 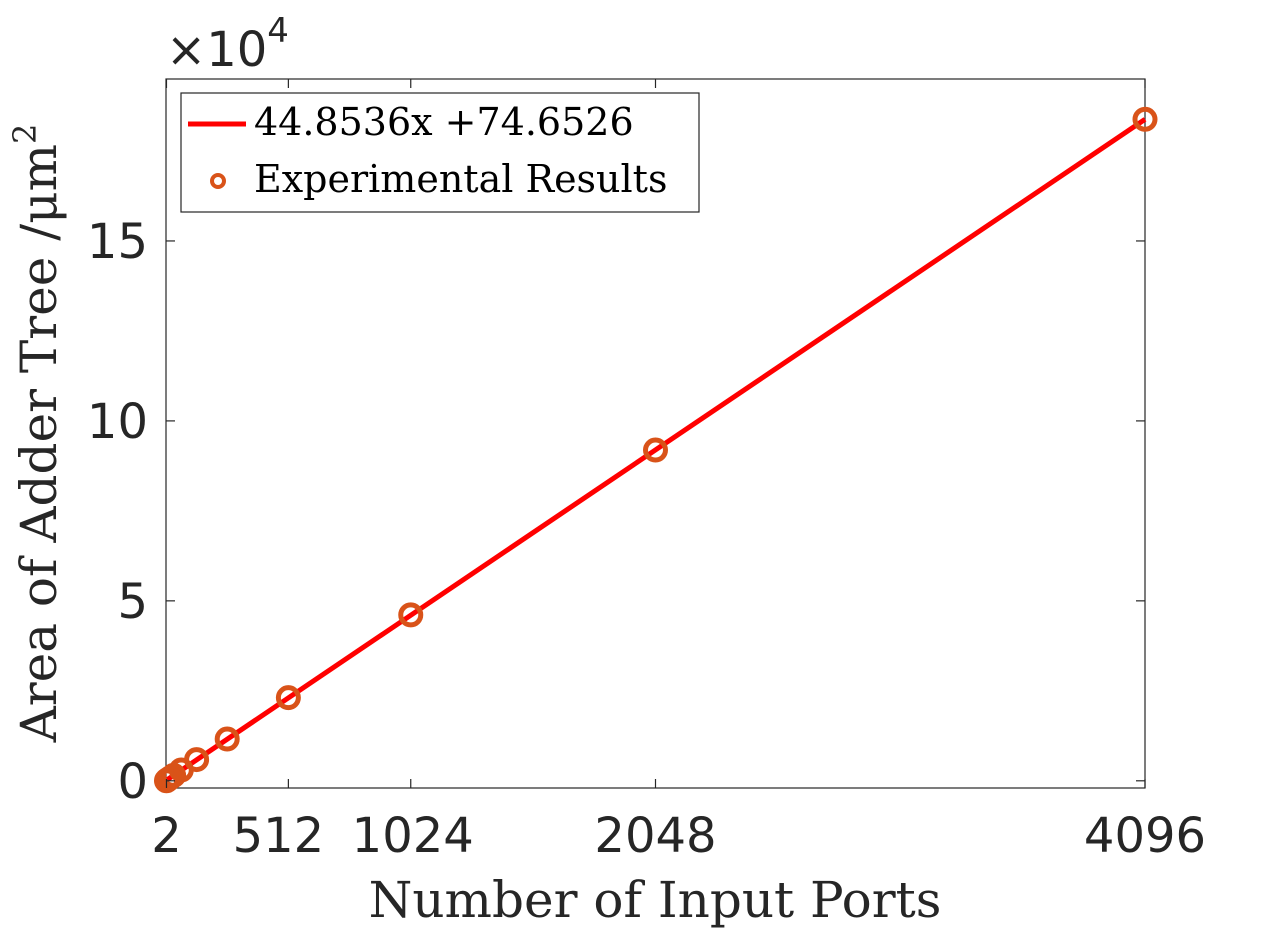 What do you see at coordinates (655, 900) in the screenshot?
I see `x-axis-label: Number of Input Ports` at bounding box center [655, 900].